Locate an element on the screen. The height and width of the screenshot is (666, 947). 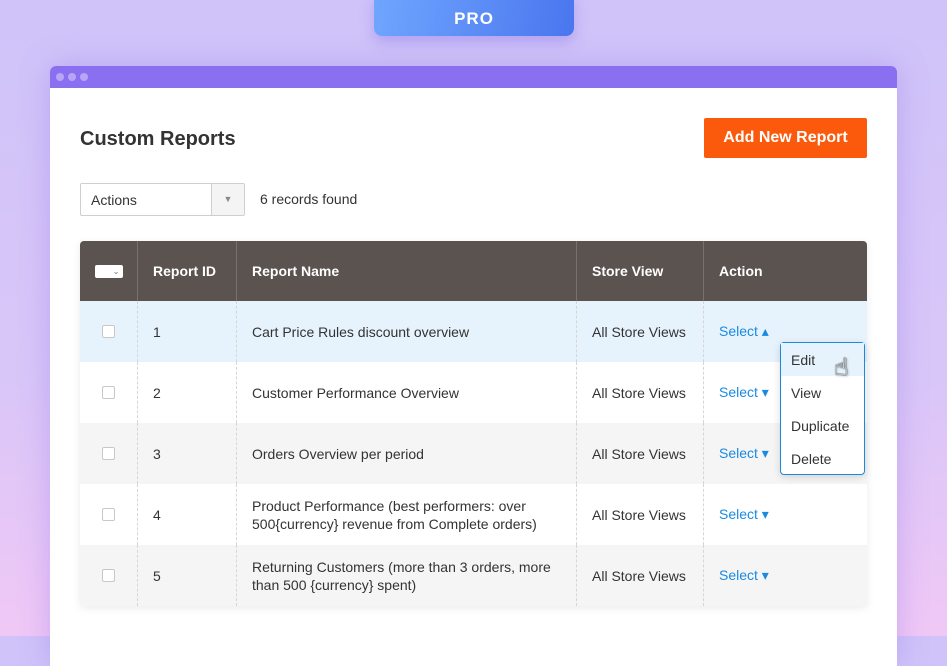
menu-item-view: View is located at coordinates (806, 393).